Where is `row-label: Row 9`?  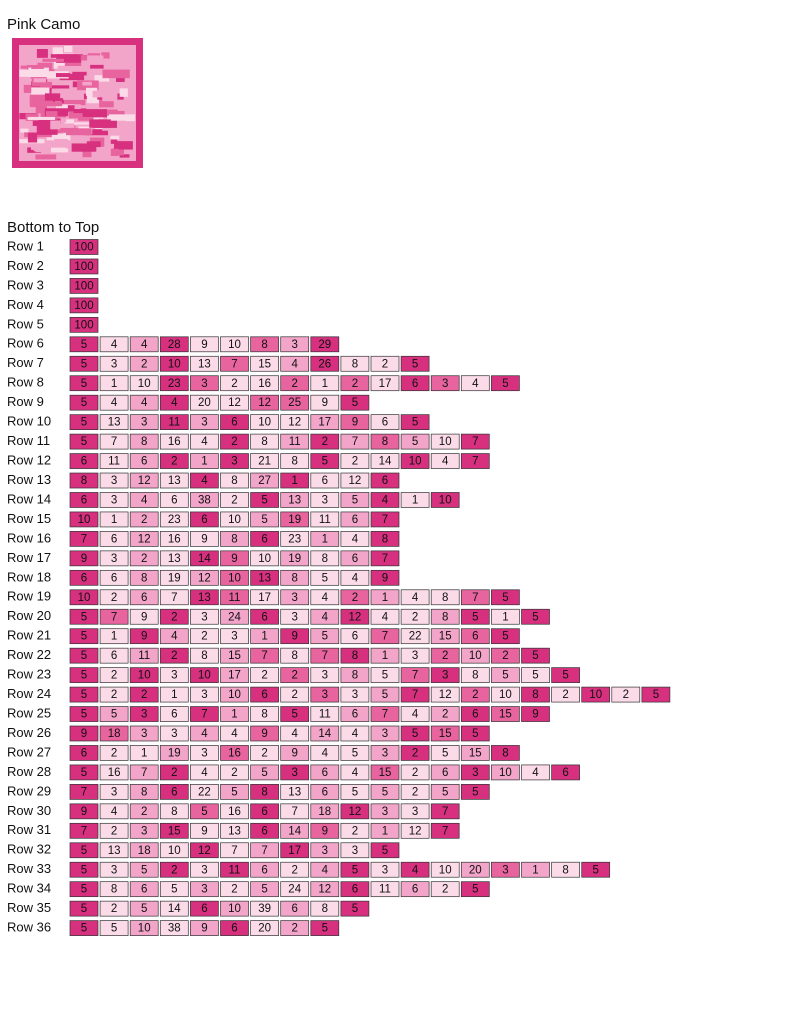
row-label: Row 9 is located at coordinates (25, 401).